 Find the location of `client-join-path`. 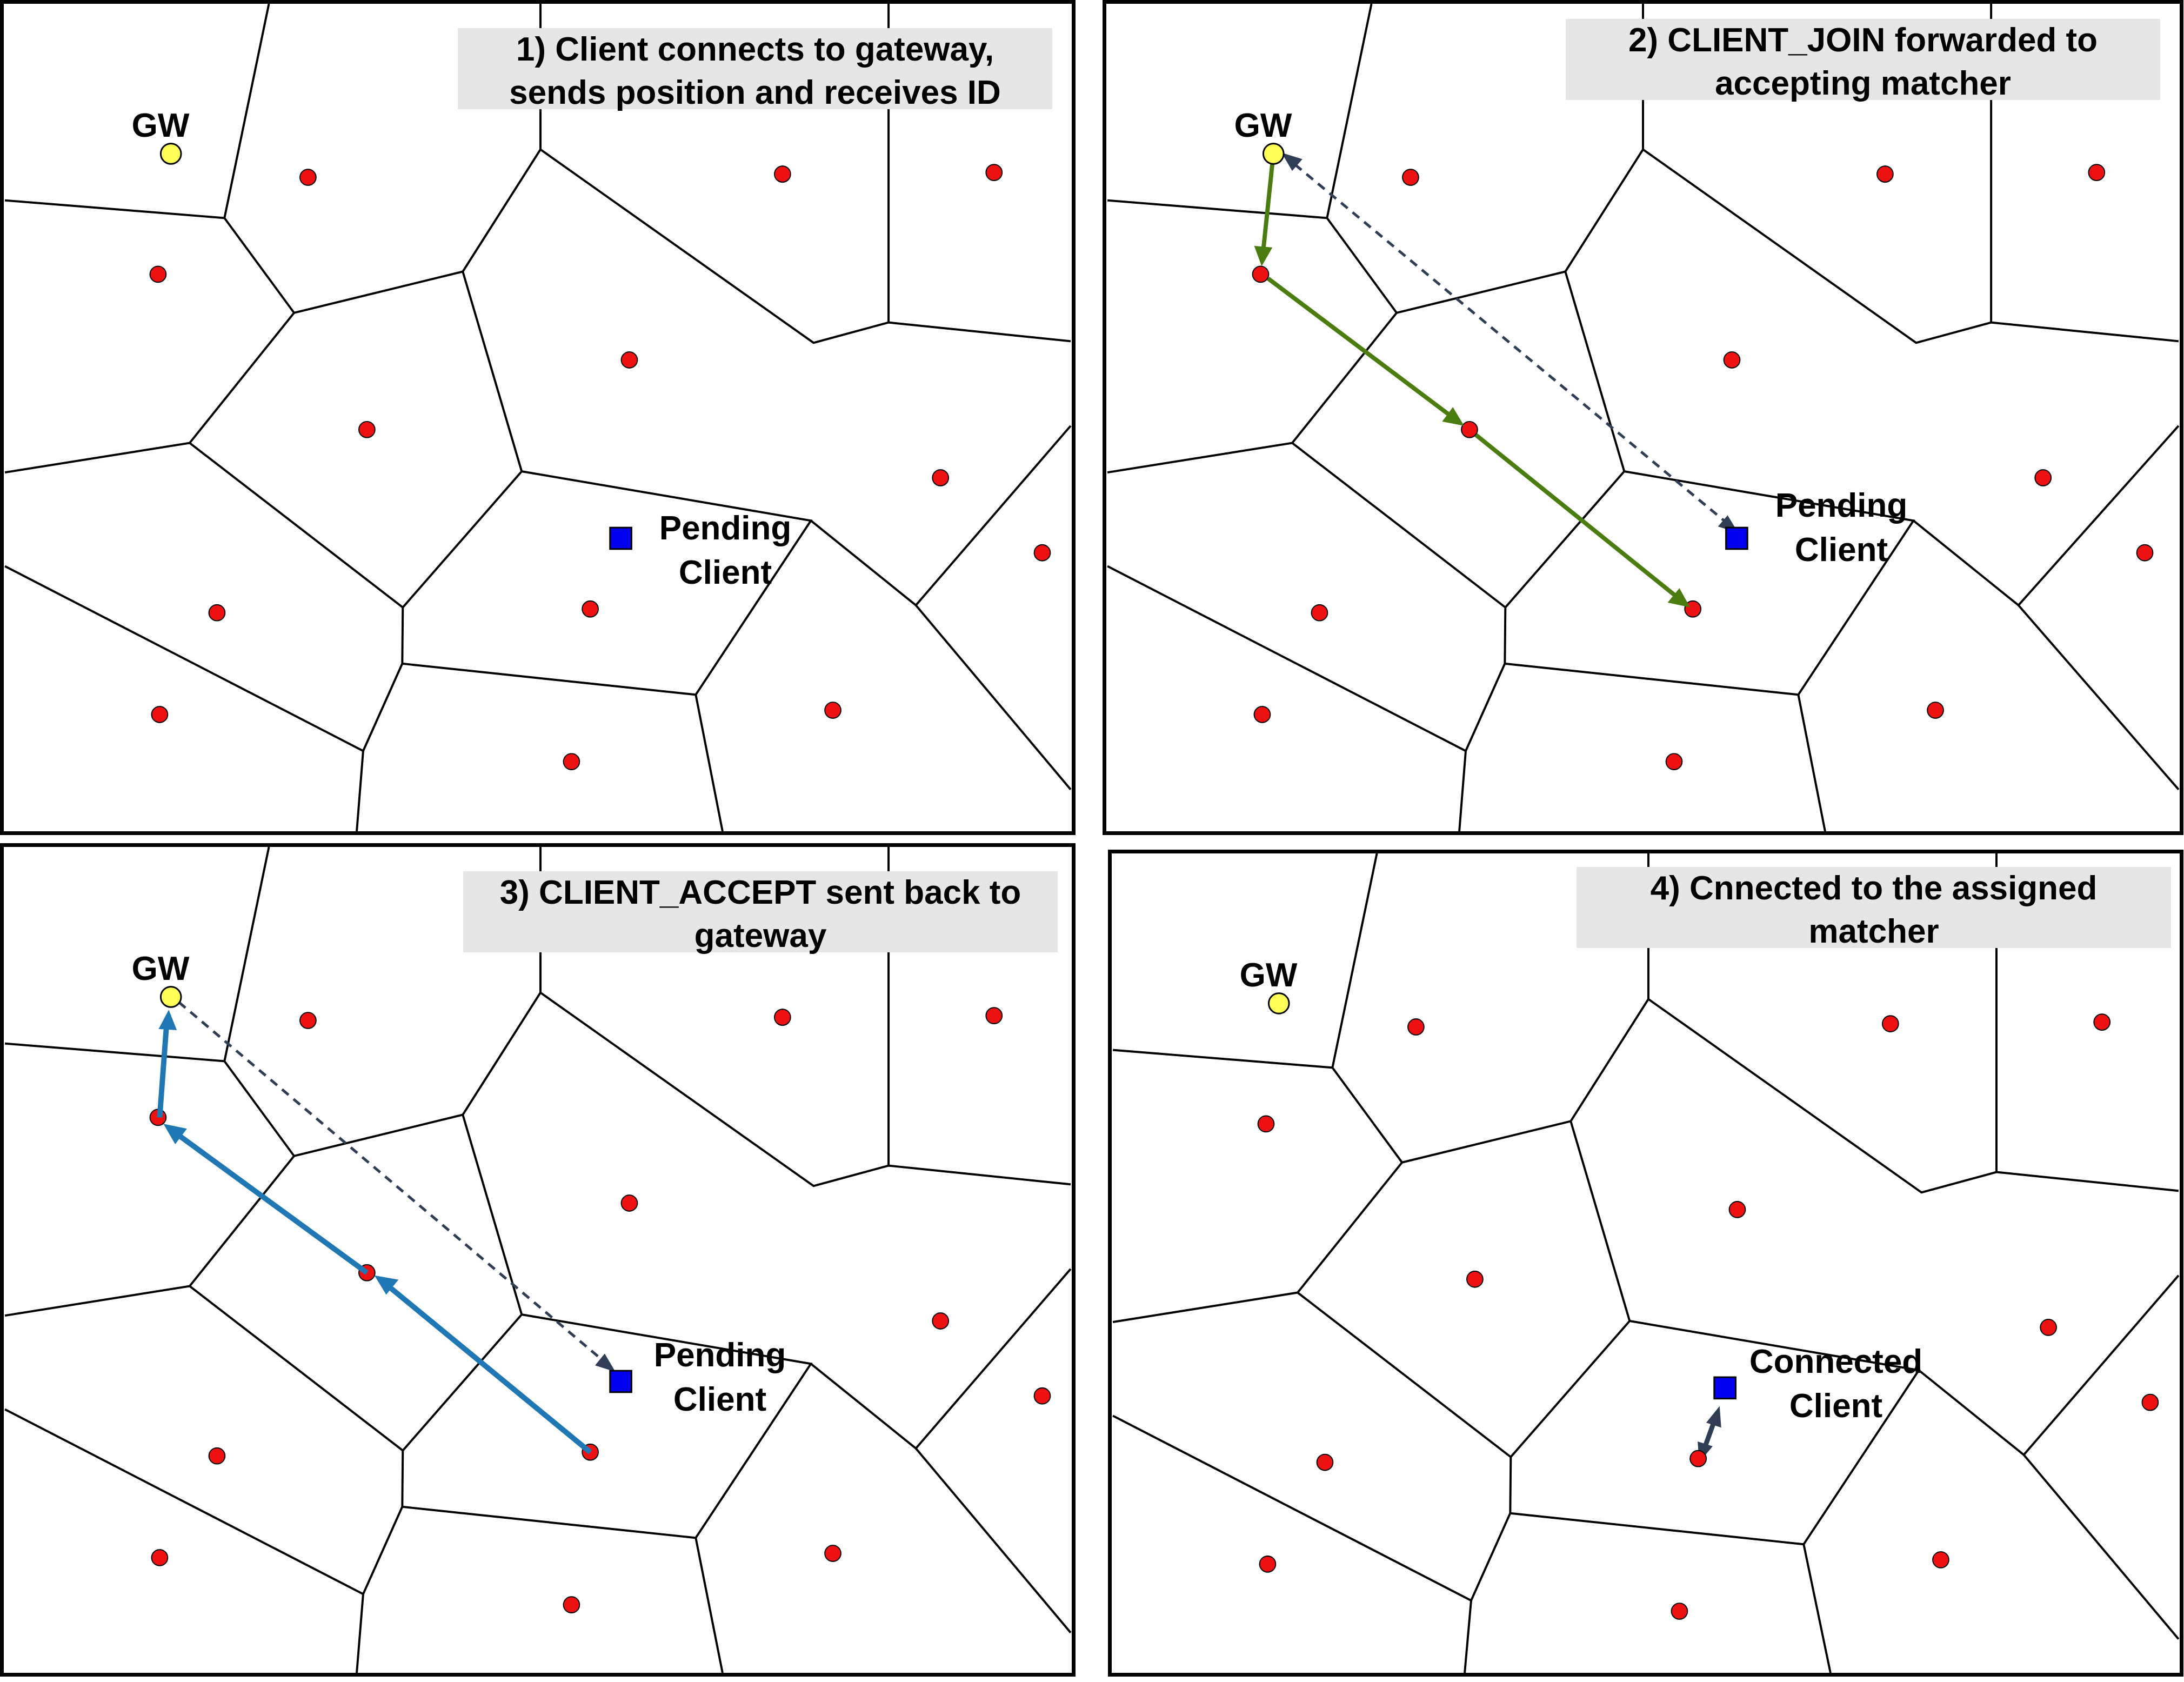

client-join-path is located at coordinates (1470, 381).